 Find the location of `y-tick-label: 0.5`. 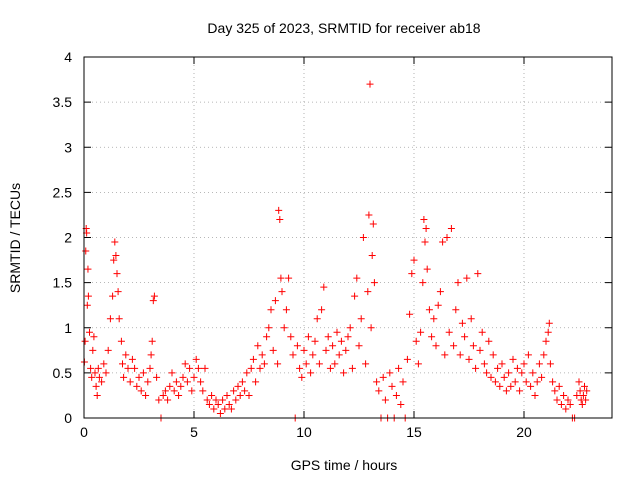

y-tick-label: 0.5 is located at coordinates (63, 373).